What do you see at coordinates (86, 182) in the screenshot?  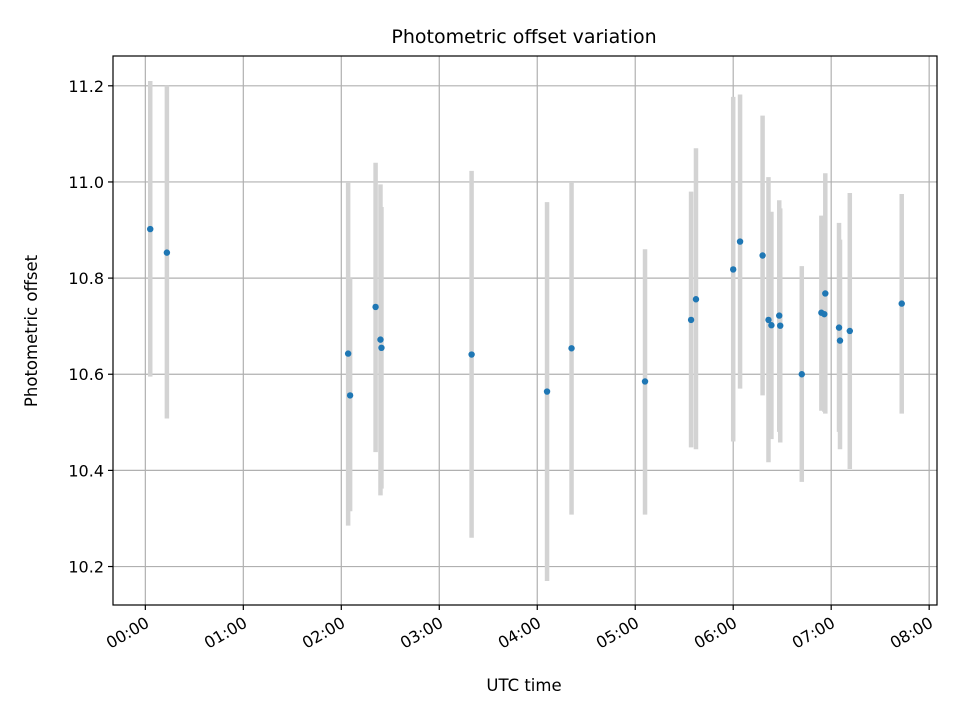 I see `y-tick-label: 11.0` at bounding box center [86, 182].